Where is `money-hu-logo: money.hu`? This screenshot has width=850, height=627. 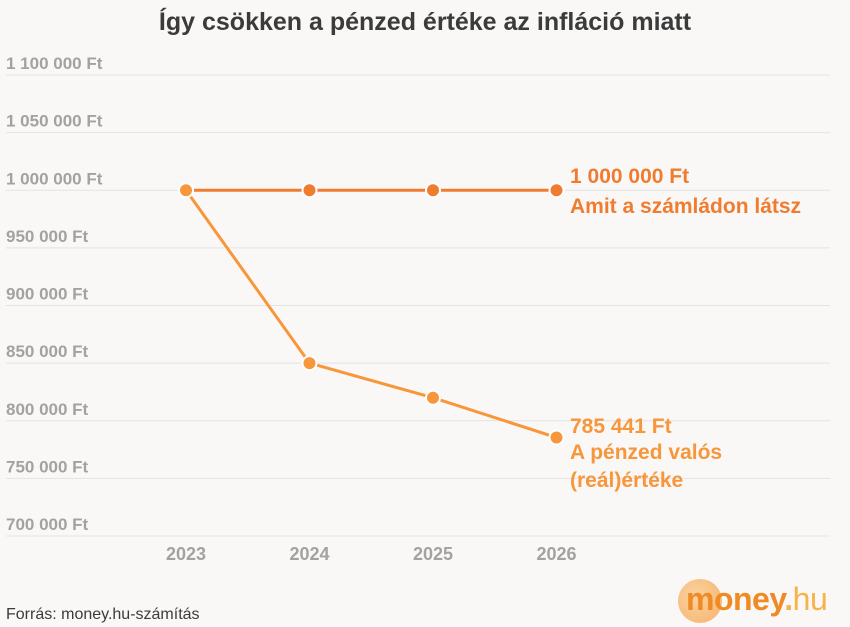
money-hu-logo: money.hu is located at coordinates (757, 601).